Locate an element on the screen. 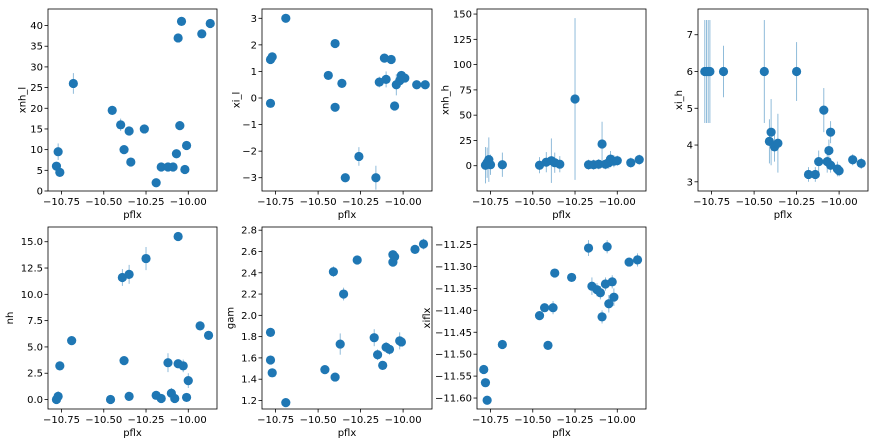 The image size is (887, 446). y-tick-label: 2 is located at coordinates (254, 45).